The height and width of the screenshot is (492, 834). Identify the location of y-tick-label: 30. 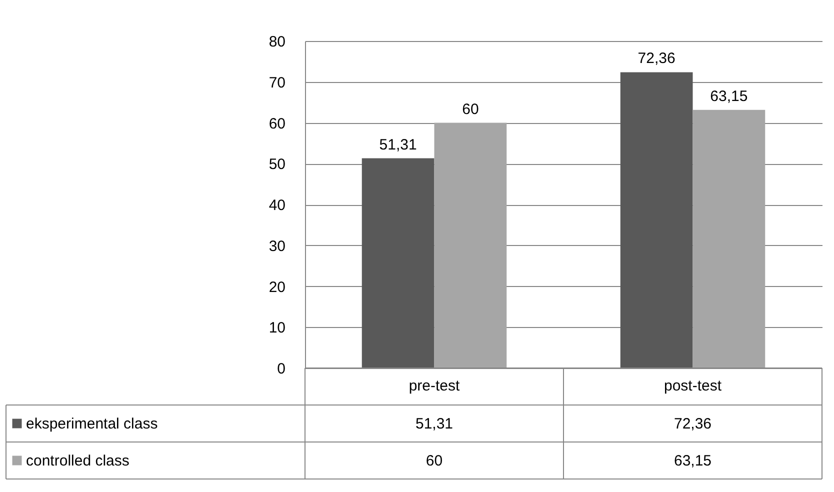
(277, 246).